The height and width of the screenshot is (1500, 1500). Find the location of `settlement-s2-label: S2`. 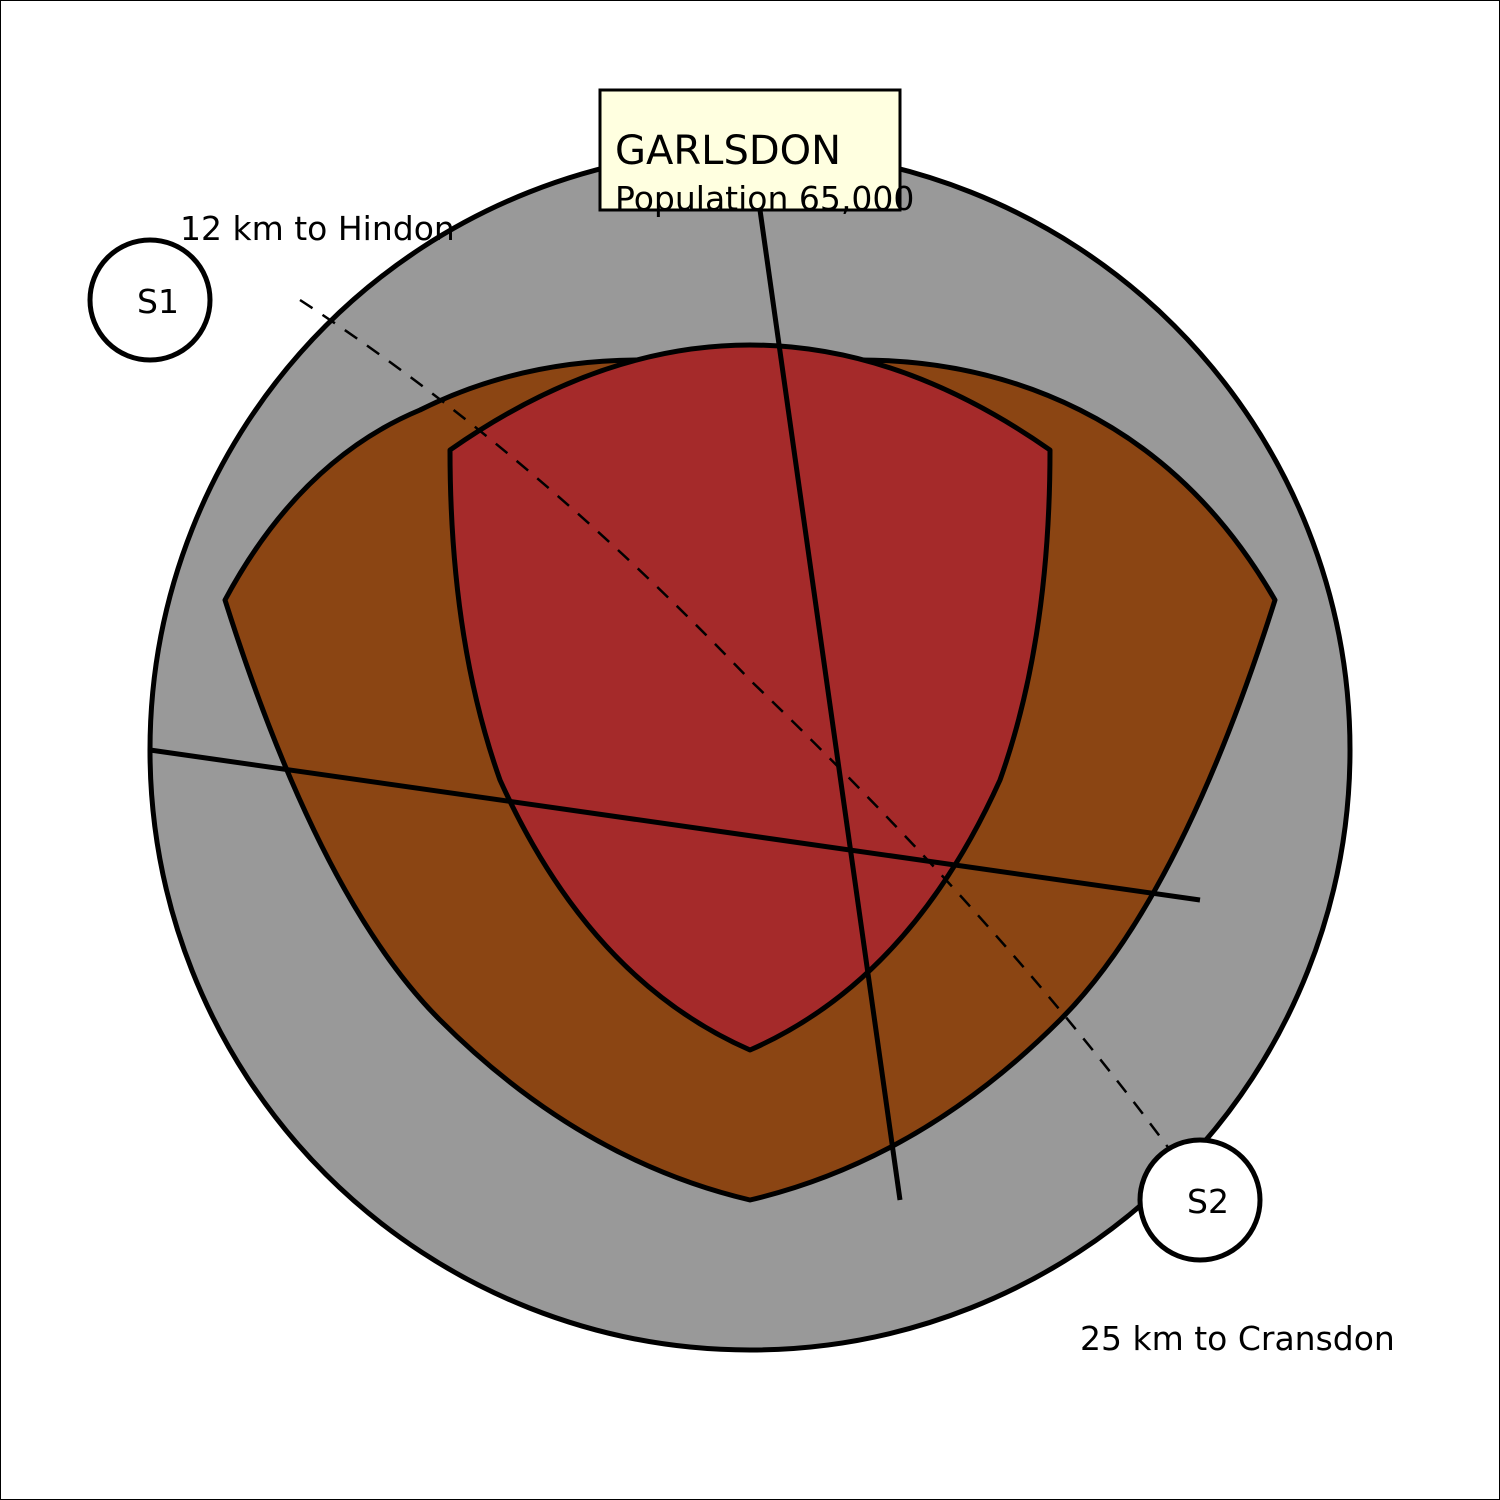

settlement-s2-label: S2 is located at coordinates (1208, 1201).